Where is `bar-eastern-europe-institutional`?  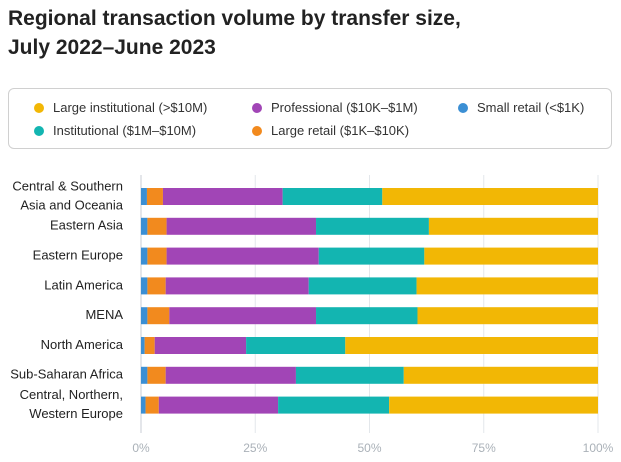 bar-eastern-europe-institutional is located at coordinates (371, 256).